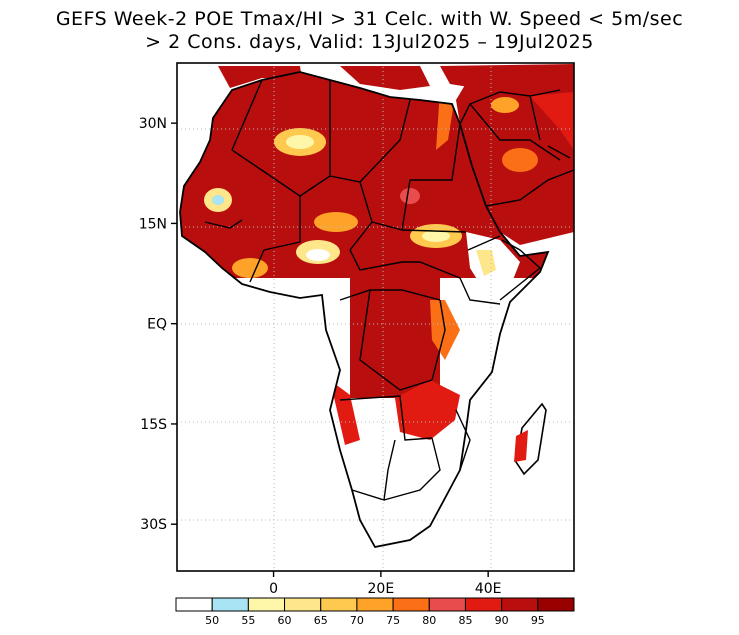 This screenshot has width=739, height=635. What do you see at coordinates (502, 620) in the screenshot?
I see `colorbar-label: 90` at bounding box center [502, 620].